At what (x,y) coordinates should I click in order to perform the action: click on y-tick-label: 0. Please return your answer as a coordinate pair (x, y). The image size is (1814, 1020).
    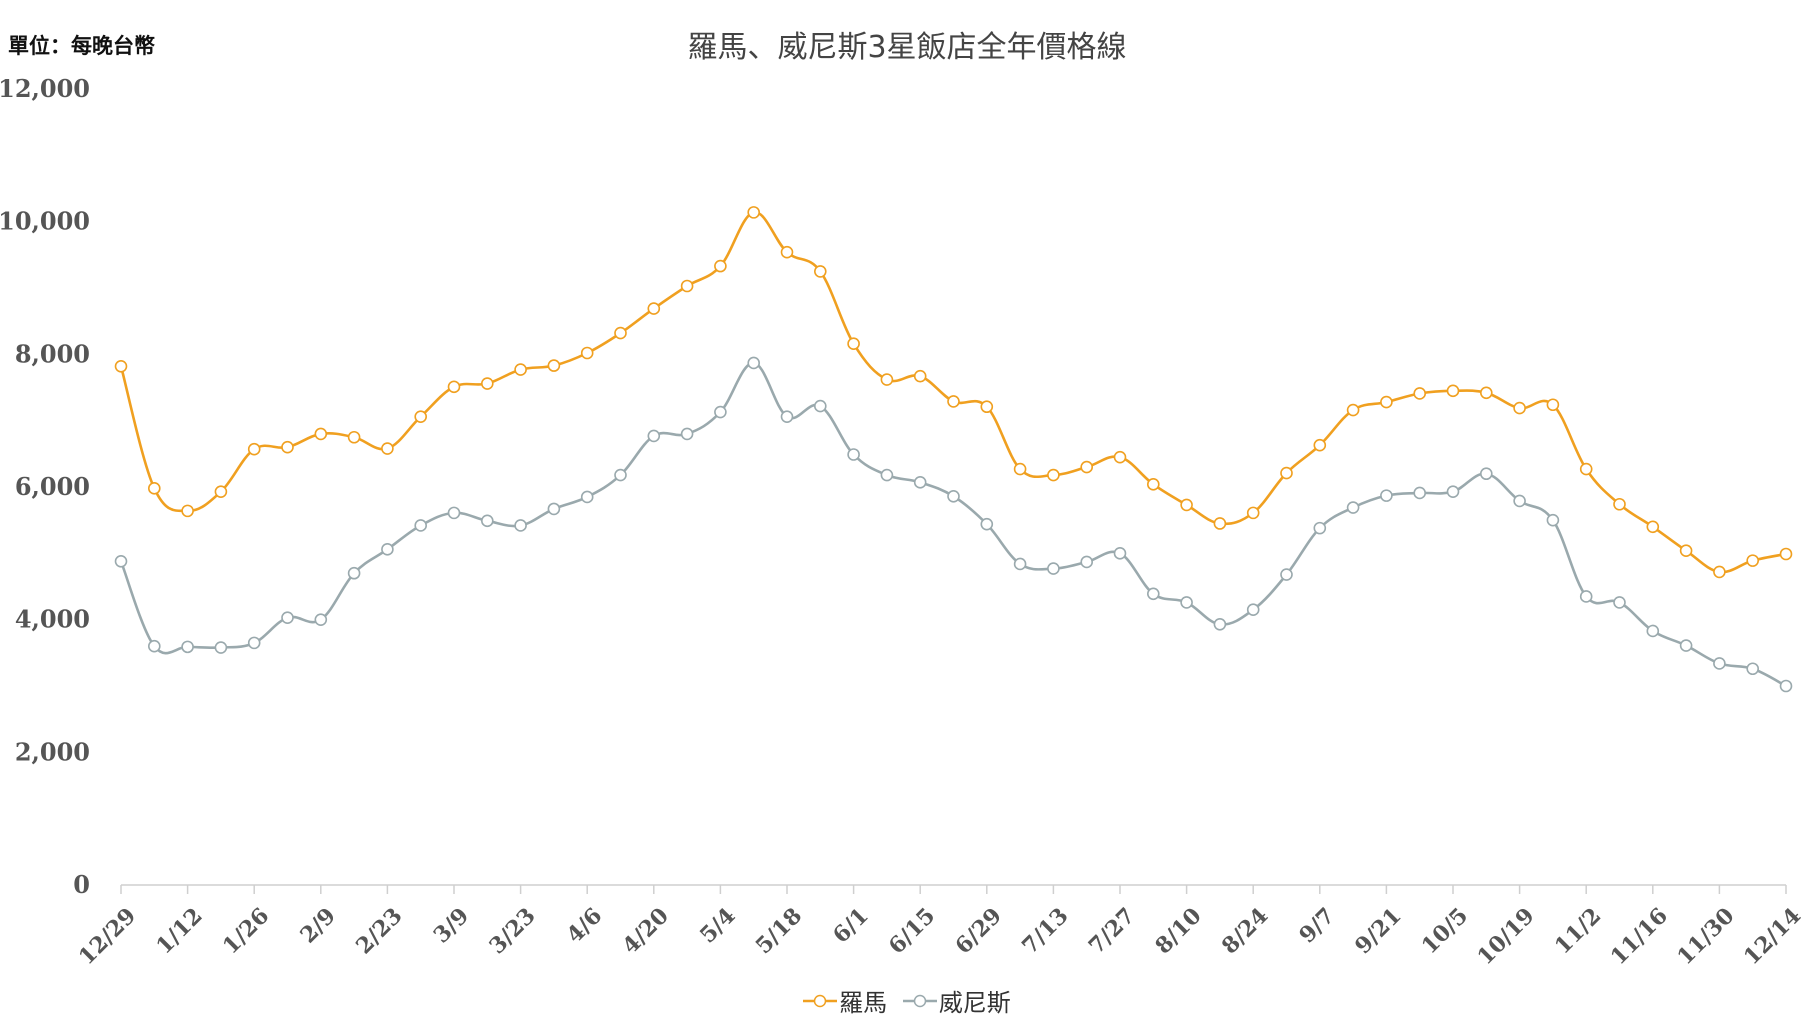
    Looking at the image, I should click on (81, 884).